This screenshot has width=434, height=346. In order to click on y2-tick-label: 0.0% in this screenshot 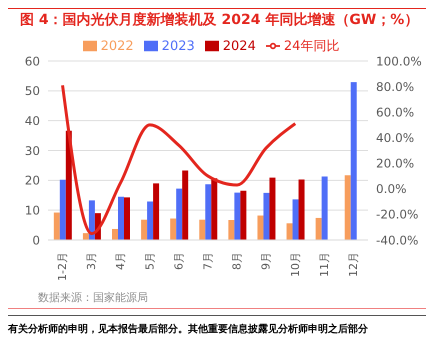, I will do `click(391, 189)`.